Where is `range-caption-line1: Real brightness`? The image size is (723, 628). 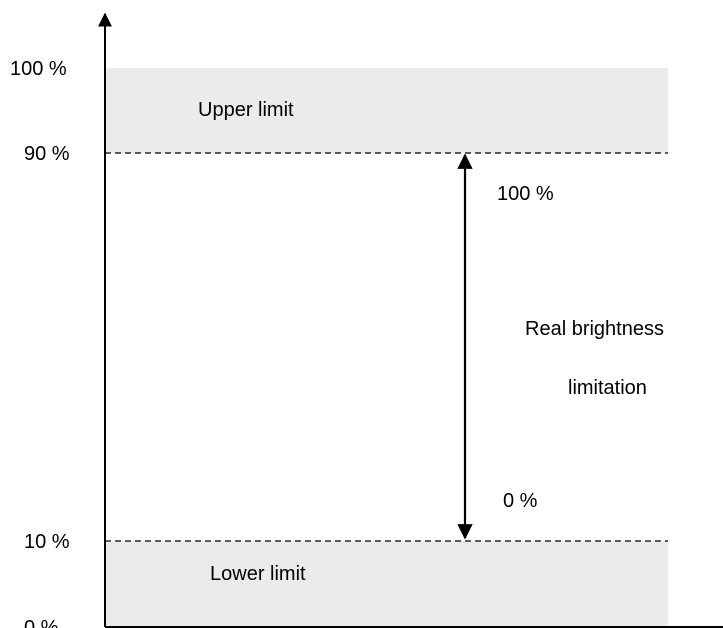
range-caption-line1: Real brightness is located at coordinates (594, 329).